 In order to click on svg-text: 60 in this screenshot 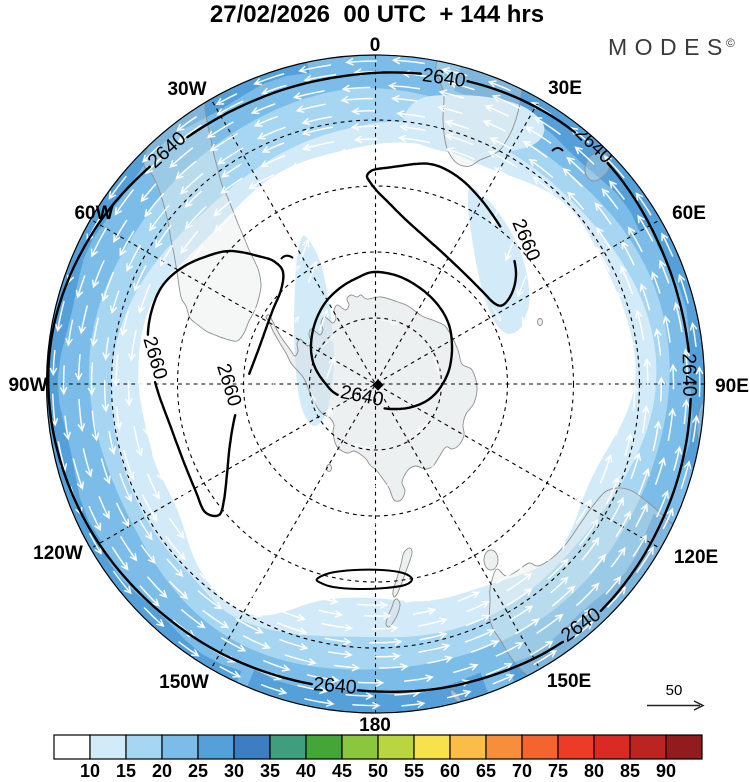, I will do `click(450, 771)`.